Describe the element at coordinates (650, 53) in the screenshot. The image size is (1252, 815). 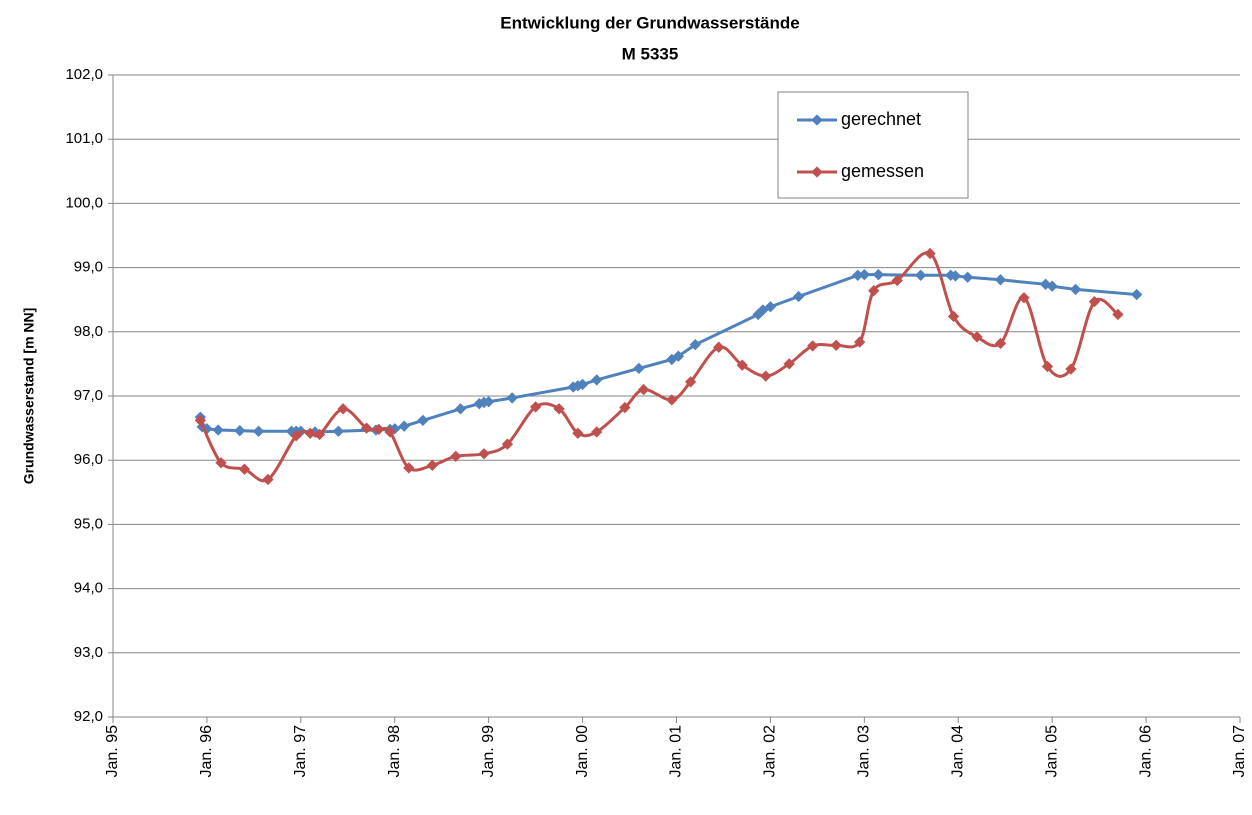
I see `chart-subtitle: M 5335` at that location.